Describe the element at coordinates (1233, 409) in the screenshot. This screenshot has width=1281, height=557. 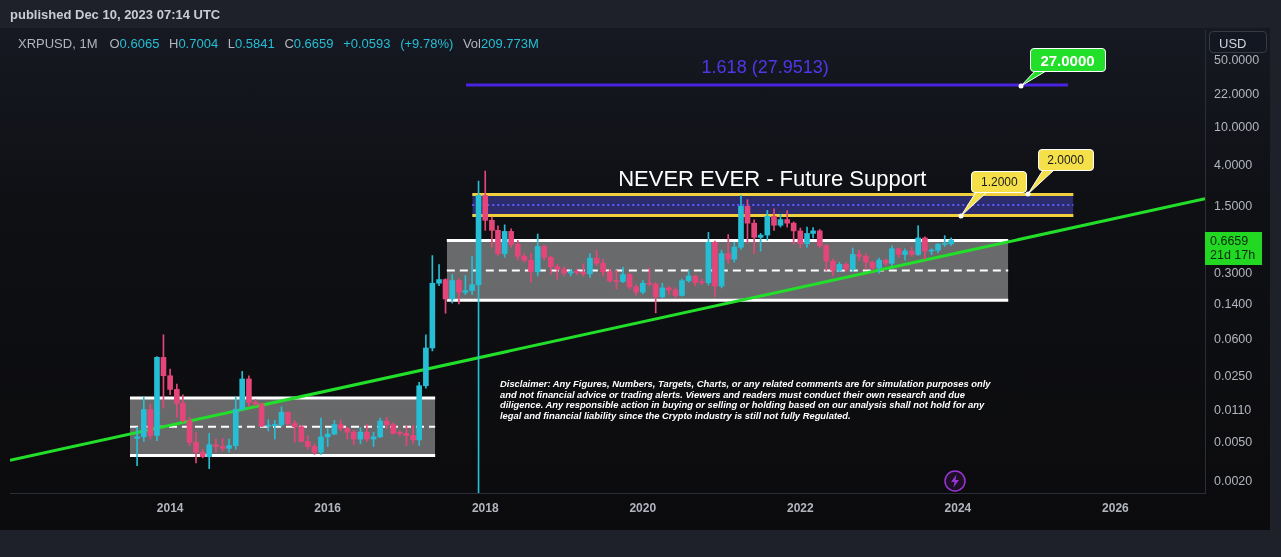
I see `y-tick-label: 0.0110` at that location.